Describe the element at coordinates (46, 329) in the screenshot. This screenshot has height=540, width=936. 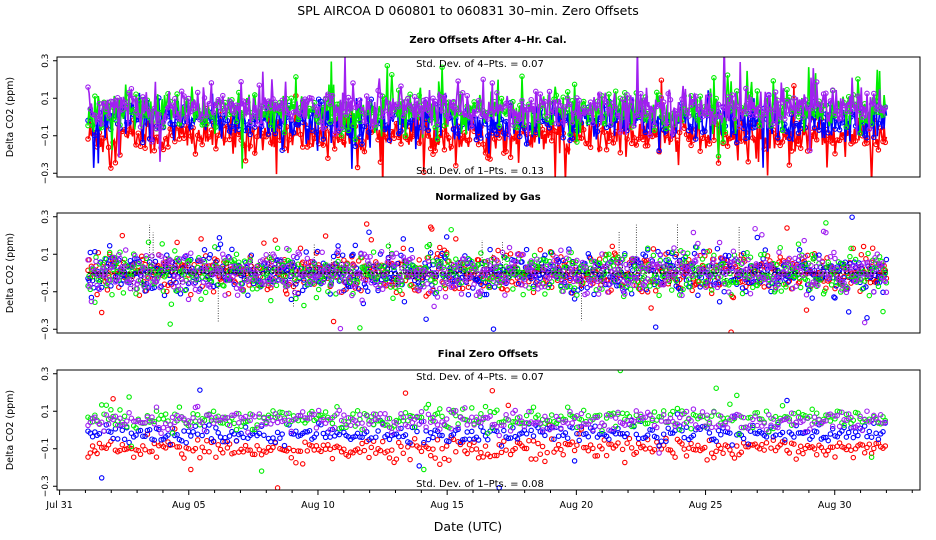
I see `y-tick-label: −0.3` at that location.